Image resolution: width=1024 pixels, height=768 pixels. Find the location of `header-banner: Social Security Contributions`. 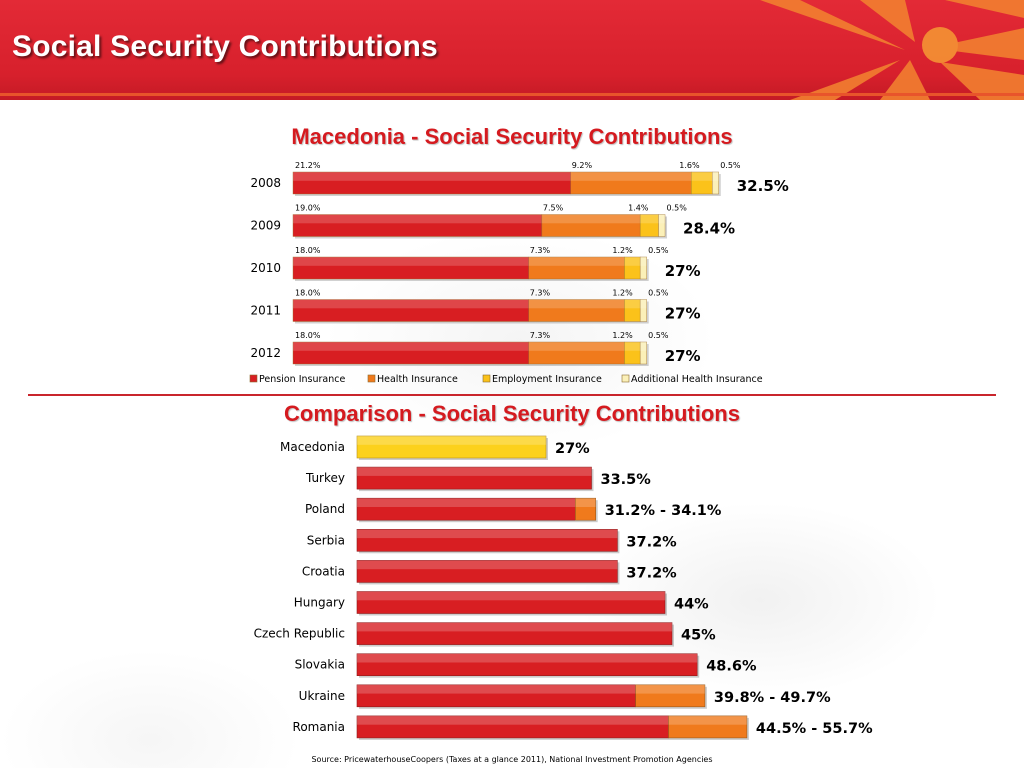

header-banner: Social Security Contributions is located at coordinates (512, 50).